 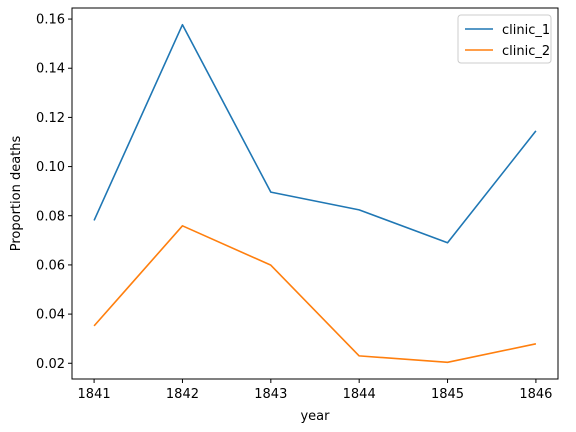 What do you see at coordinates (50, 315) in the screenshot?
I see `y-tick-label: 0.04` at bounding box center [50, 315].